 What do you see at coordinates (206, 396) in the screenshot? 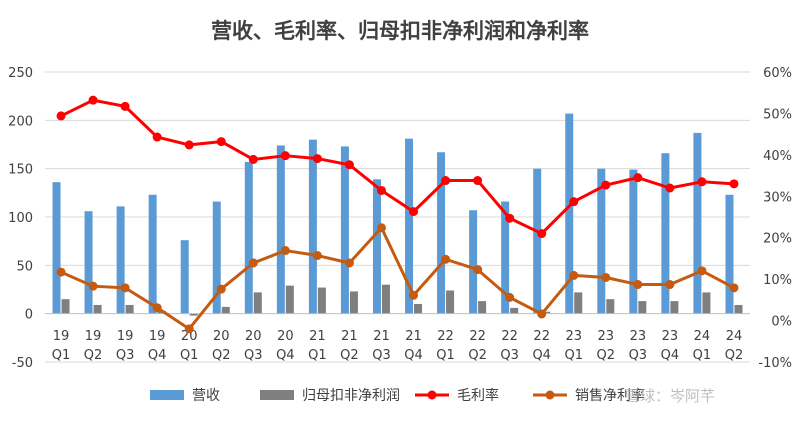
I see `legend-label: 营收` at bounding box center [206, 396].